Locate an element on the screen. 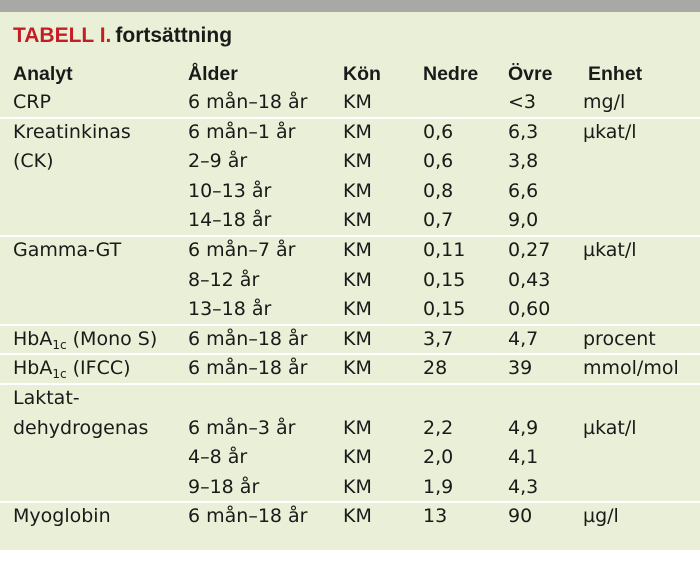  table-title-subtitle: fortsättning is located at coordinates (174, 35).